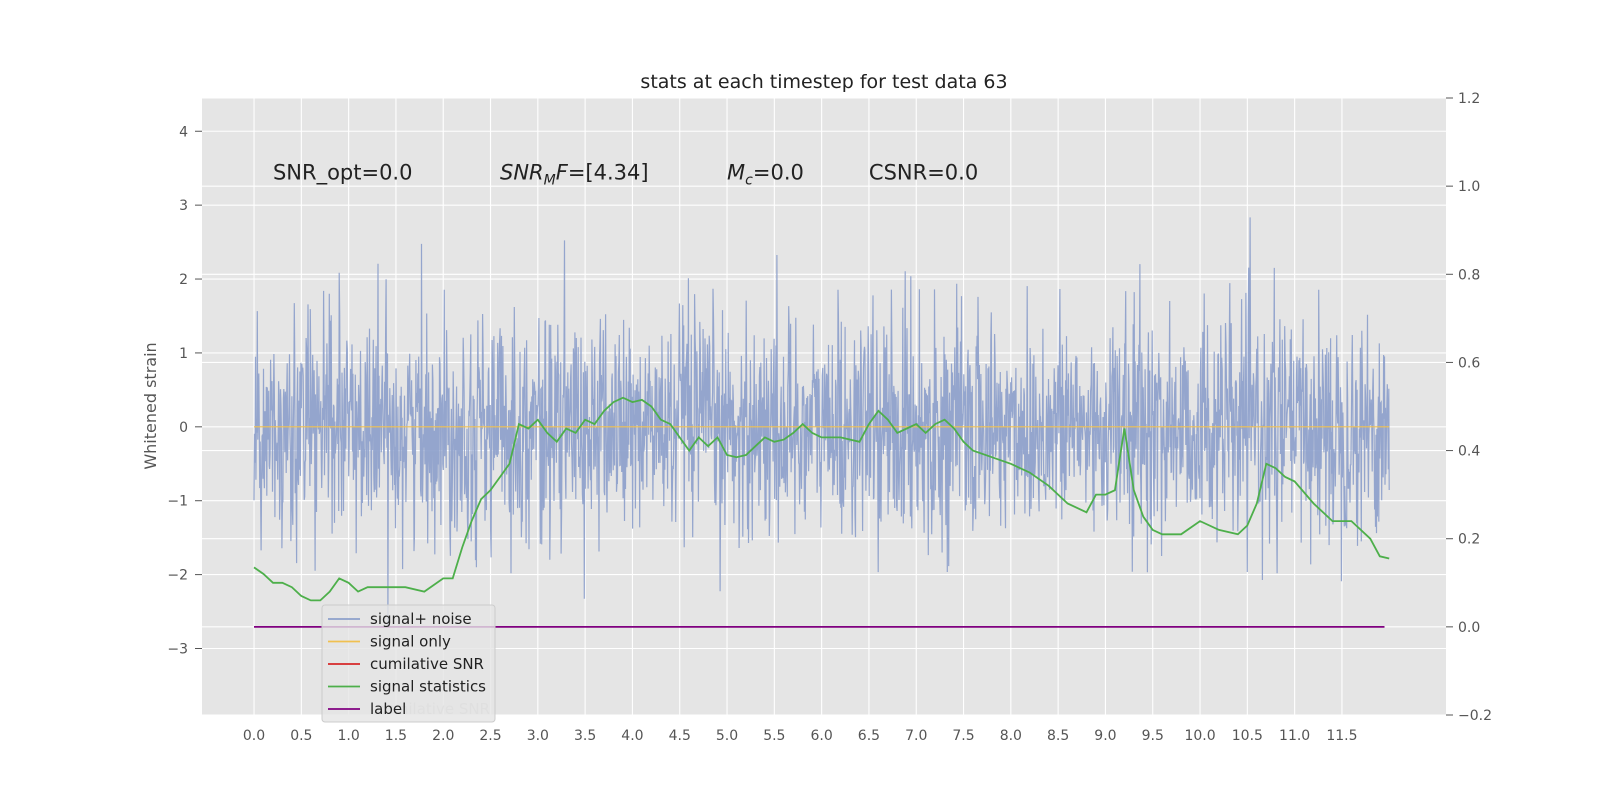 Image resolution: width=1600 pixels, height=800 pixels. I want to click on y-tick-label: −2, so click(177, 576).